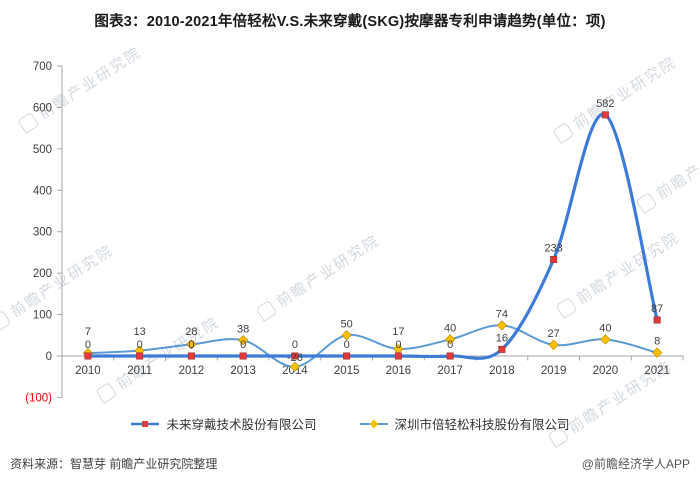 The image size is (700, 486). What do you see at coordinates (192, 371) in the screenshot?
I see `x-category-label: 2012` at bounding box center [192, 371].